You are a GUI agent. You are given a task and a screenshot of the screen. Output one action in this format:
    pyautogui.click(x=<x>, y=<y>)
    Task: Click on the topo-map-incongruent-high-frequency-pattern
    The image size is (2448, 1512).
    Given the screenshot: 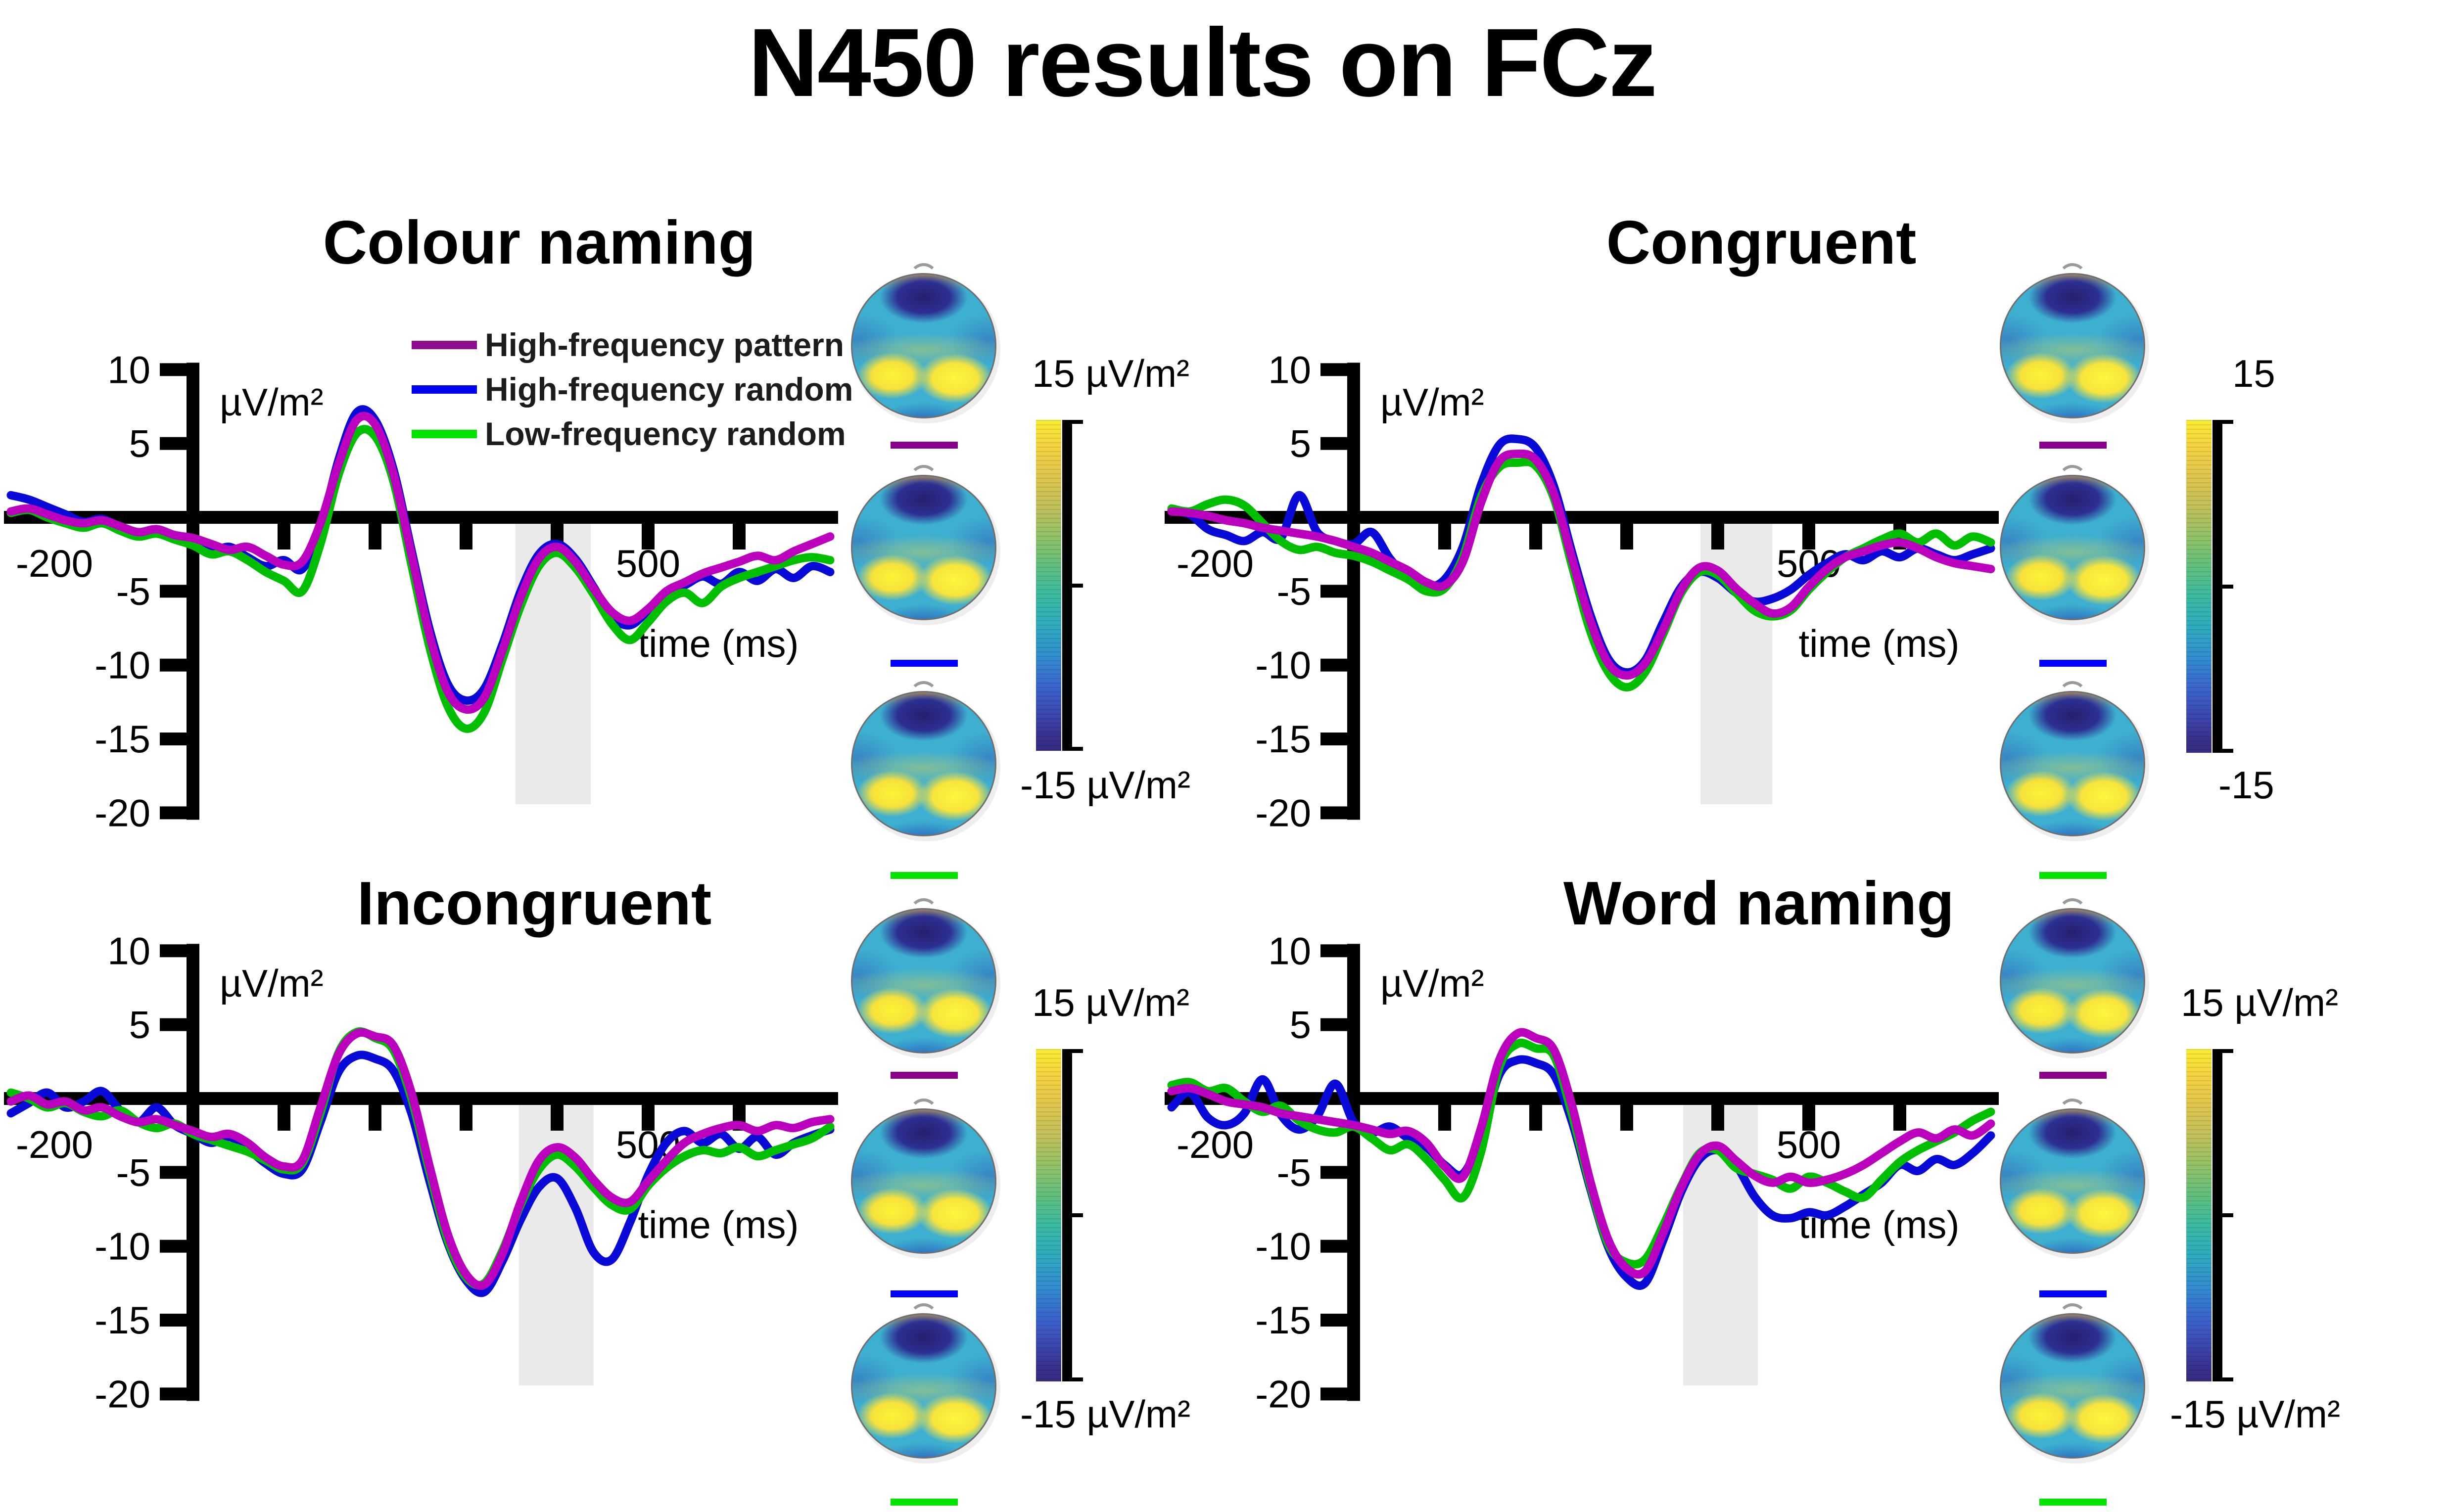 What is the action you would take?
    pyautogui.click(x=923, y=981)
    